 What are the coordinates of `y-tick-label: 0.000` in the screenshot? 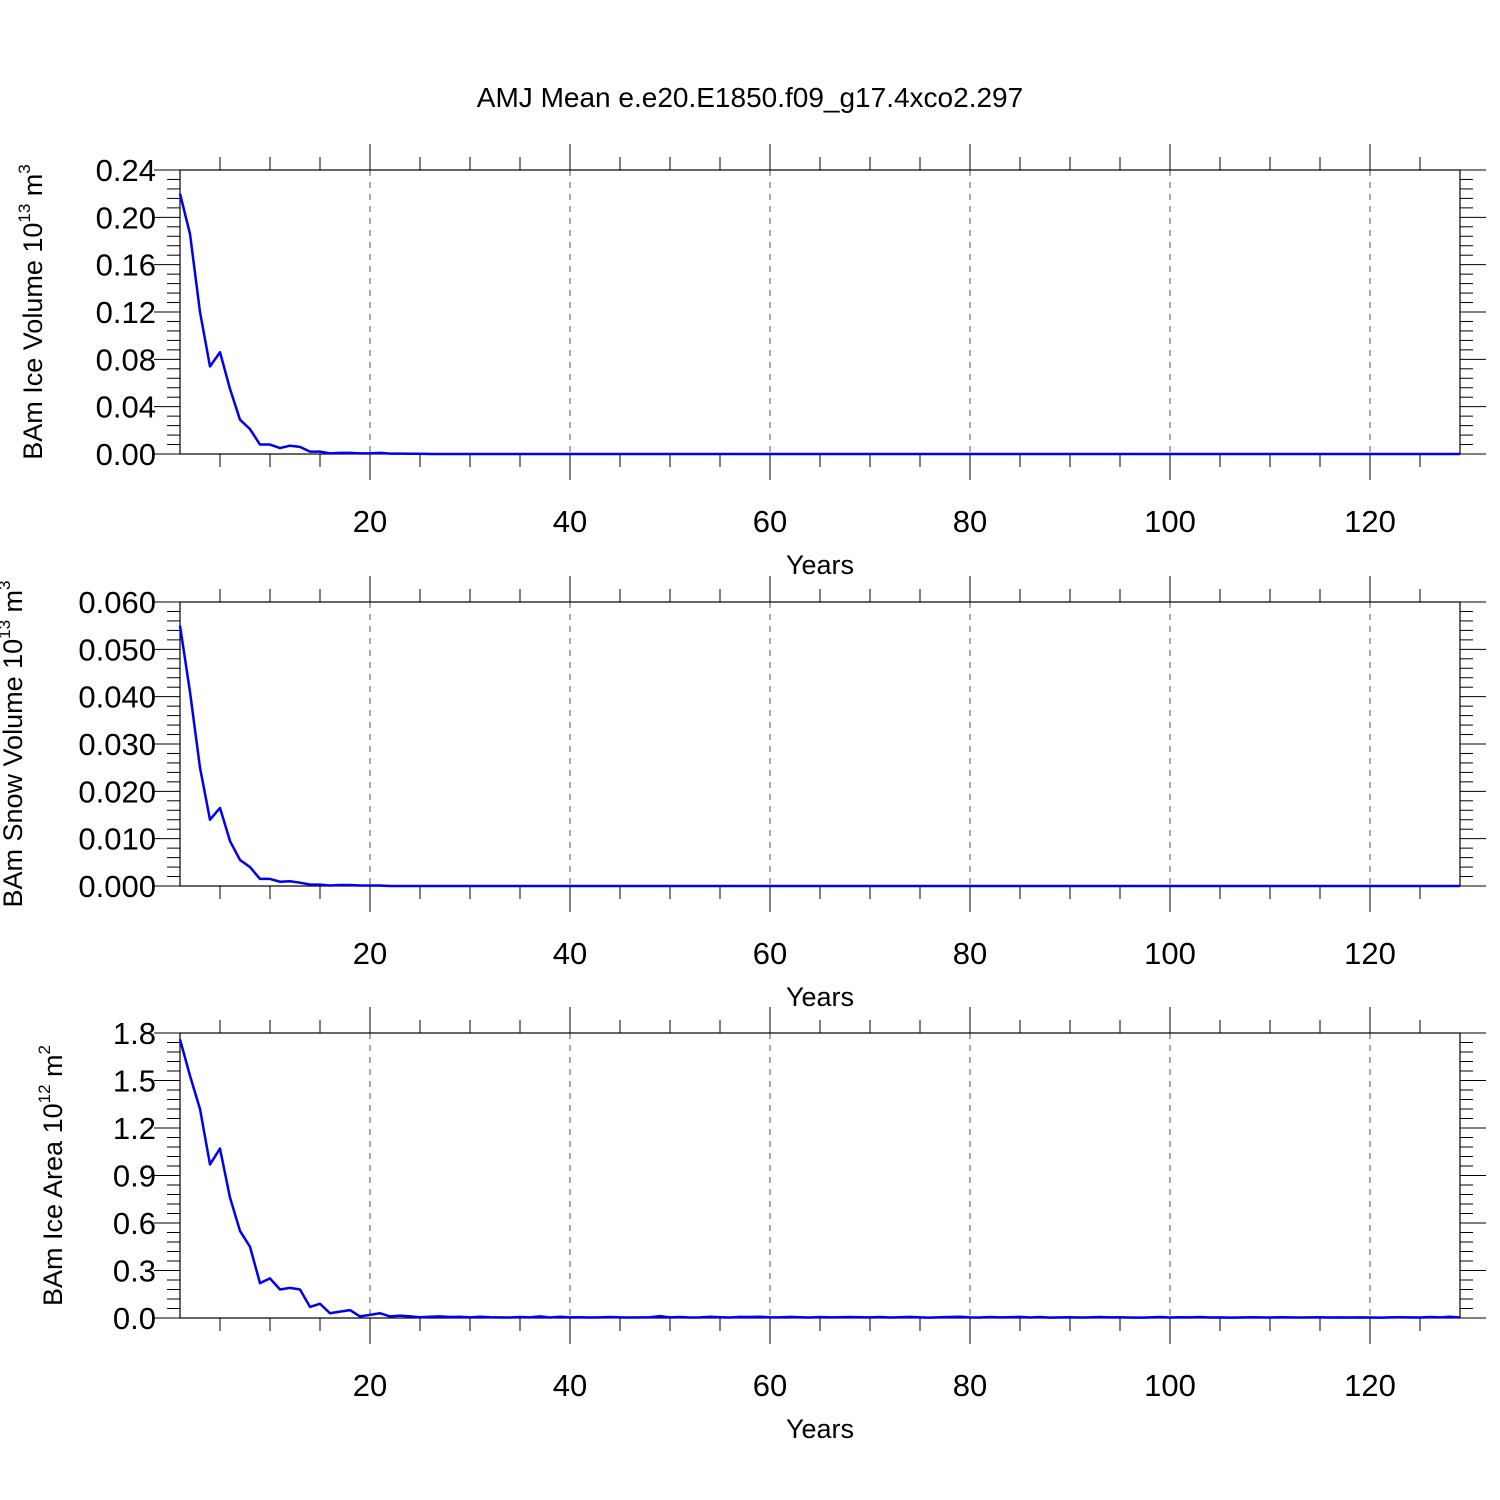 It's located at (117, 886).